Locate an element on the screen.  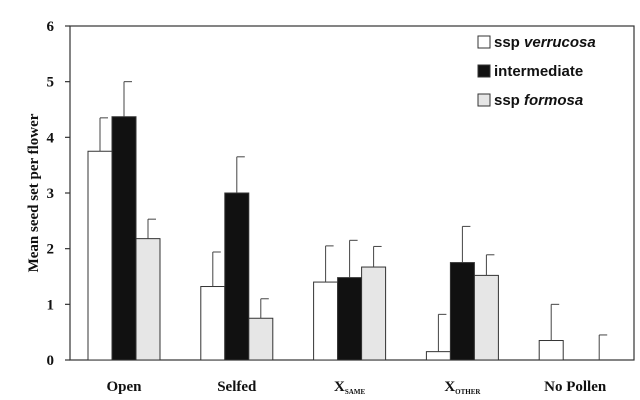
y-tick-label: 0 is located at coordinates (51, 361).